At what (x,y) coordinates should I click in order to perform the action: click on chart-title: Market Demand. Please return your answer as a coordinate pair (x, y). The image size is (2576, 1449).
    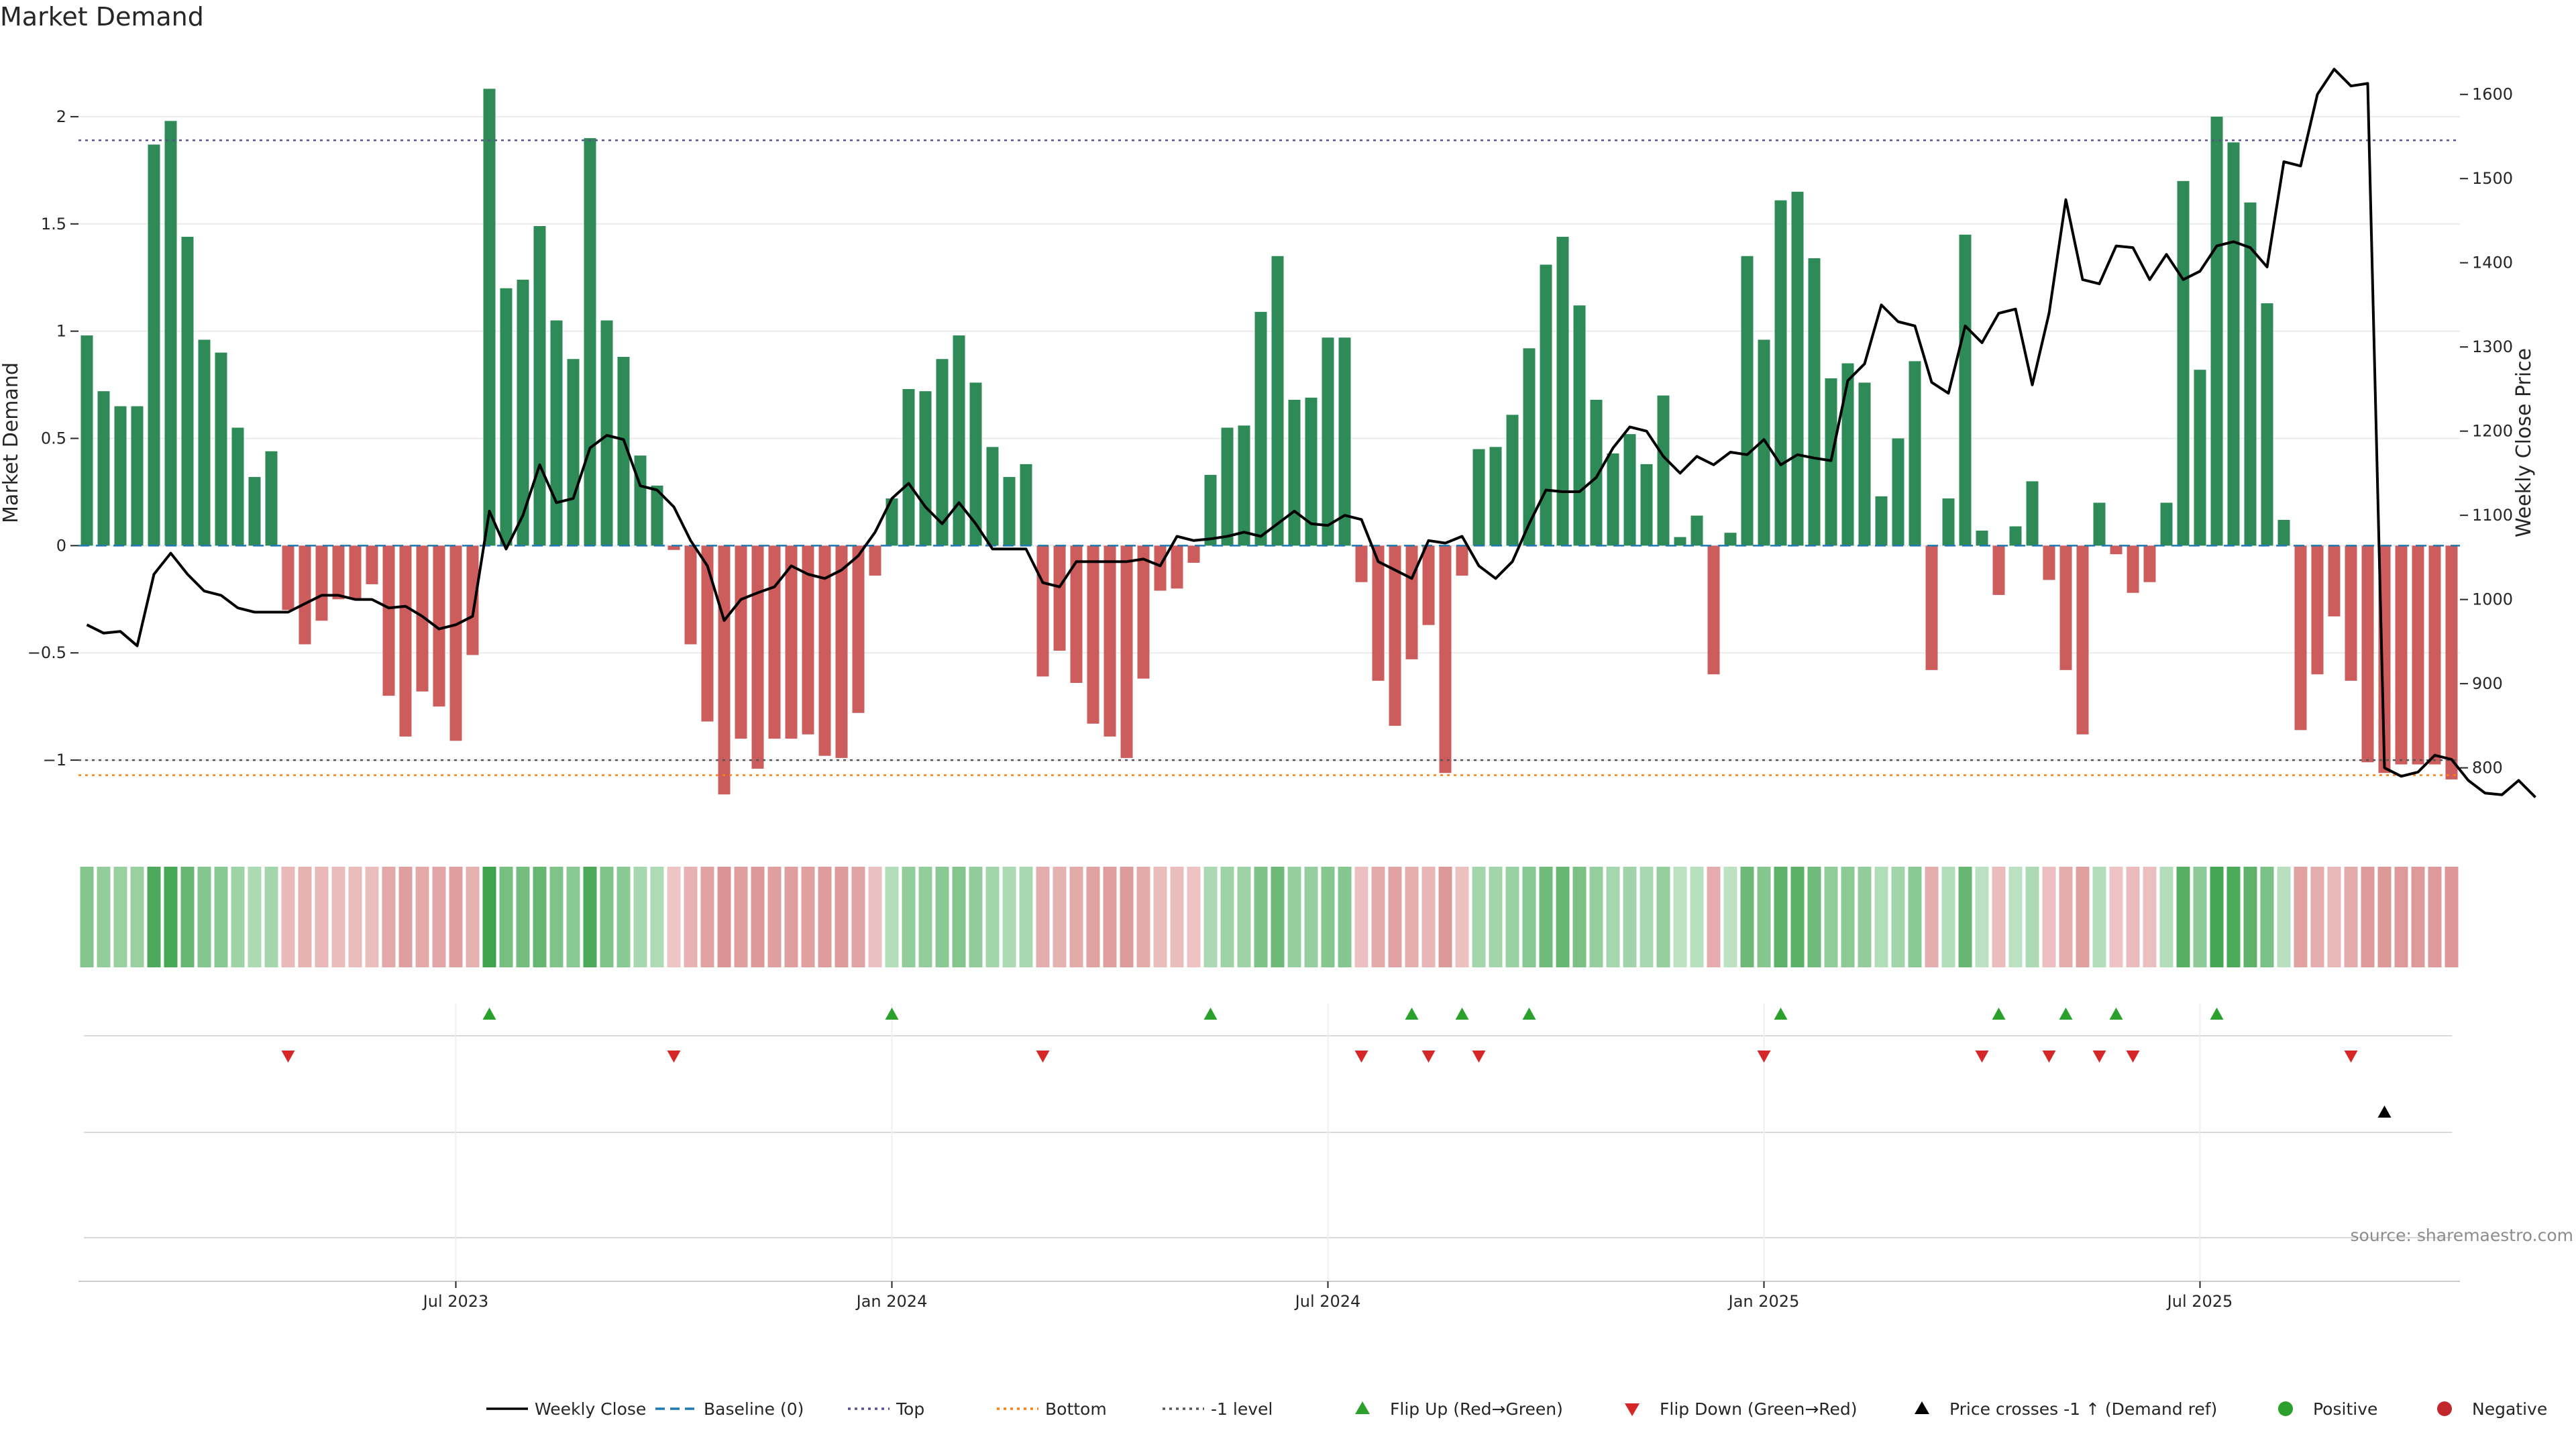
    Looking at the image, I should click on (102, 17).